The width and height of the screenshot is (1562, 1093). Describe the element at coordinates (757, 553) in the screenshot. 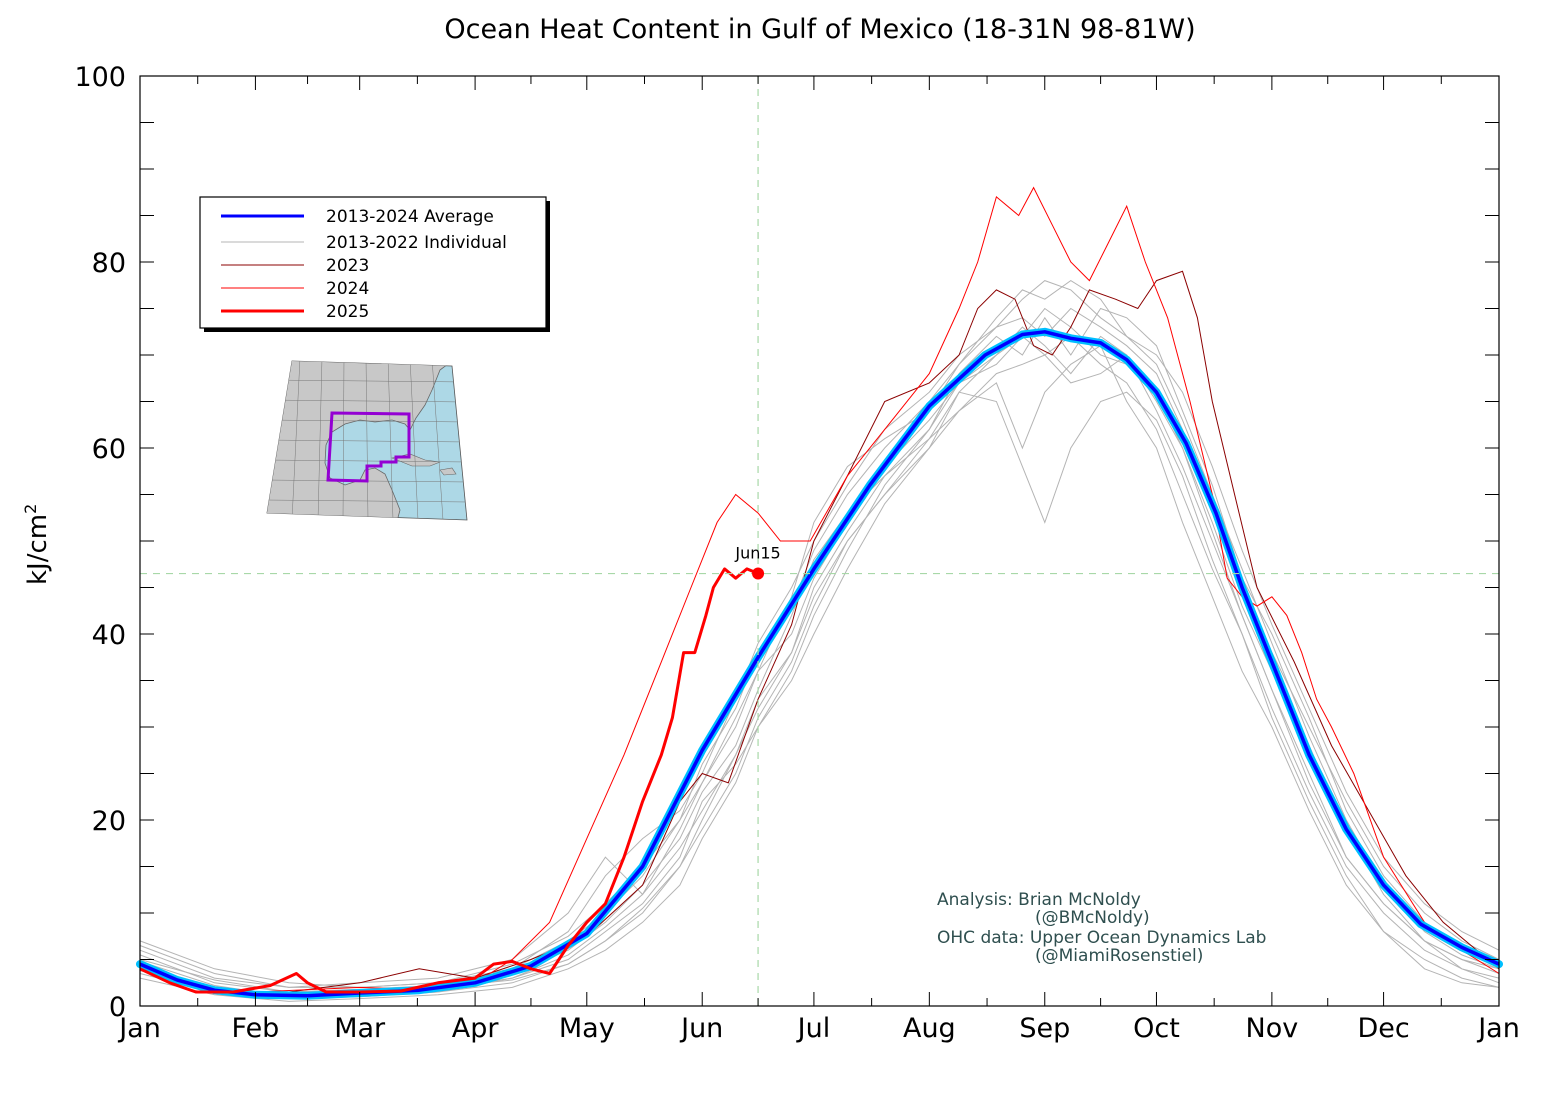

I see `current-point-label: Jun15` at that location.